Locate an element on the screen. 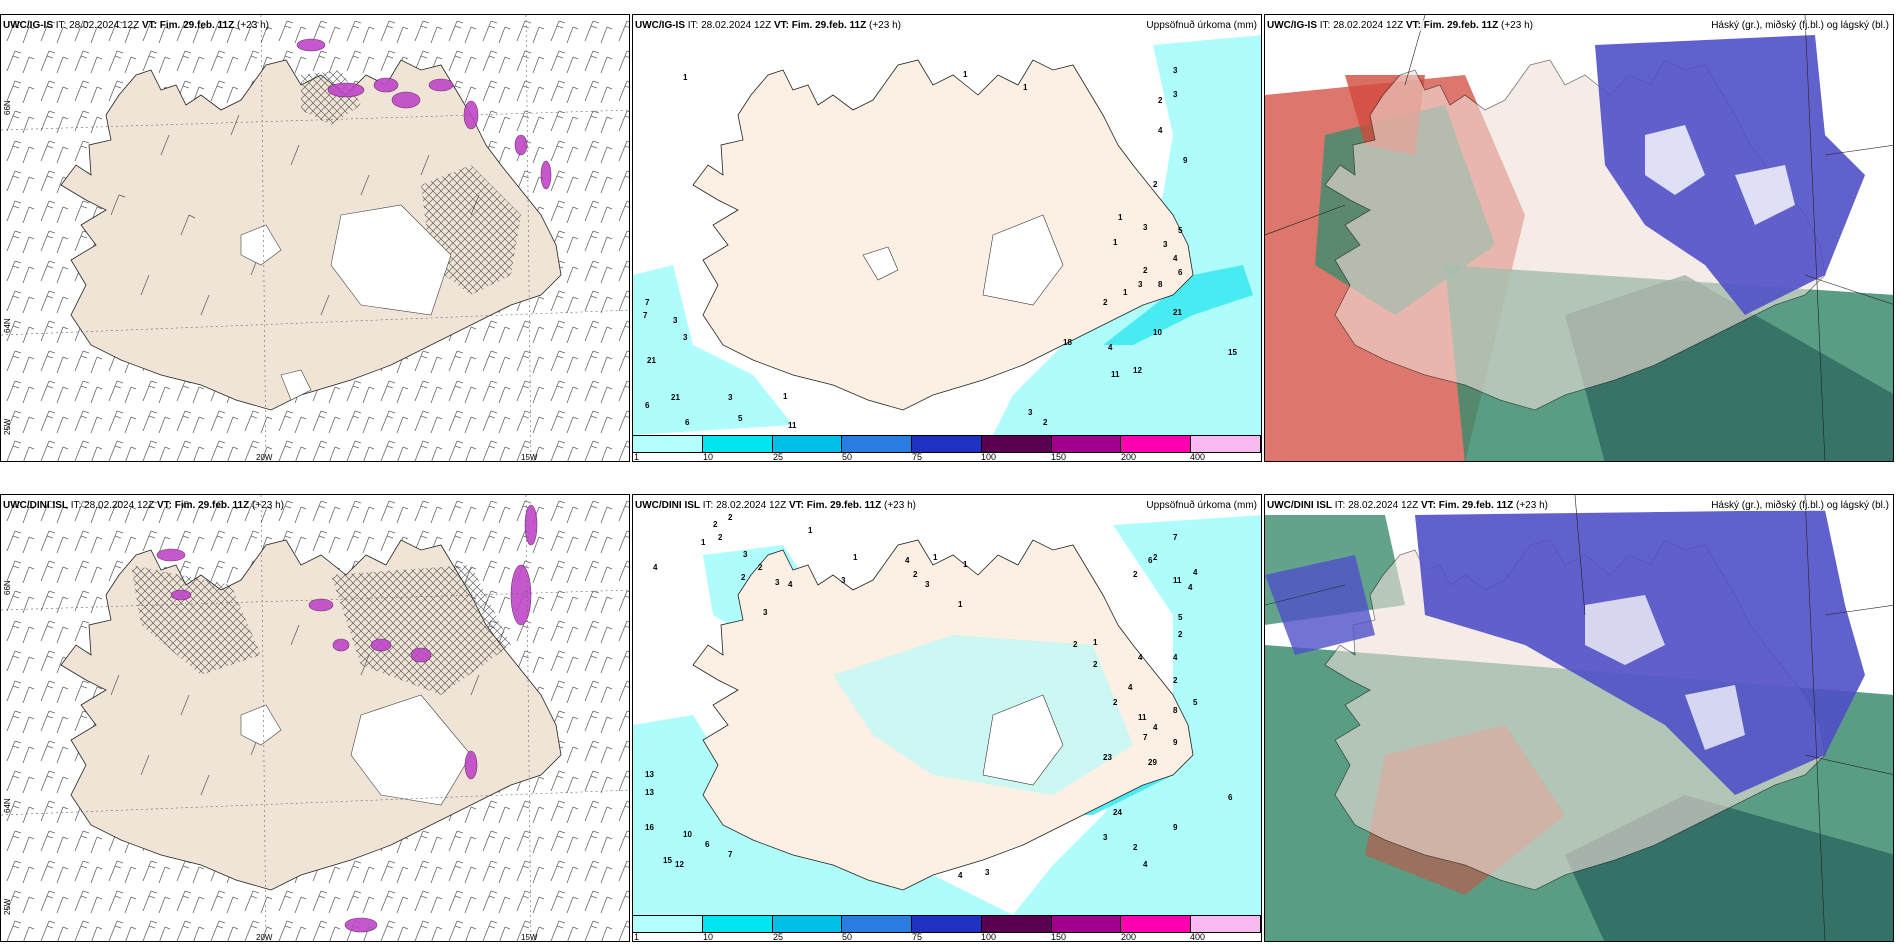 Image resolution: width=1900 pixels, height=950 pixels. legend-label: 400 is located at coordinates (1198, 457).